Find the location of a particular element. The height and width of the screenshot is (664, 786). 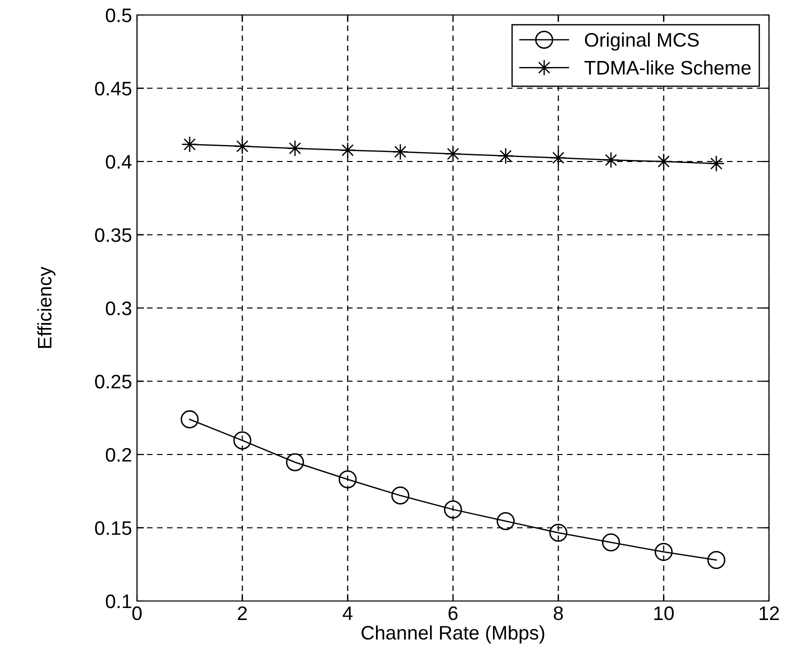

legend-label: TDMA-like Scheme is located at coordinates (667, 67).